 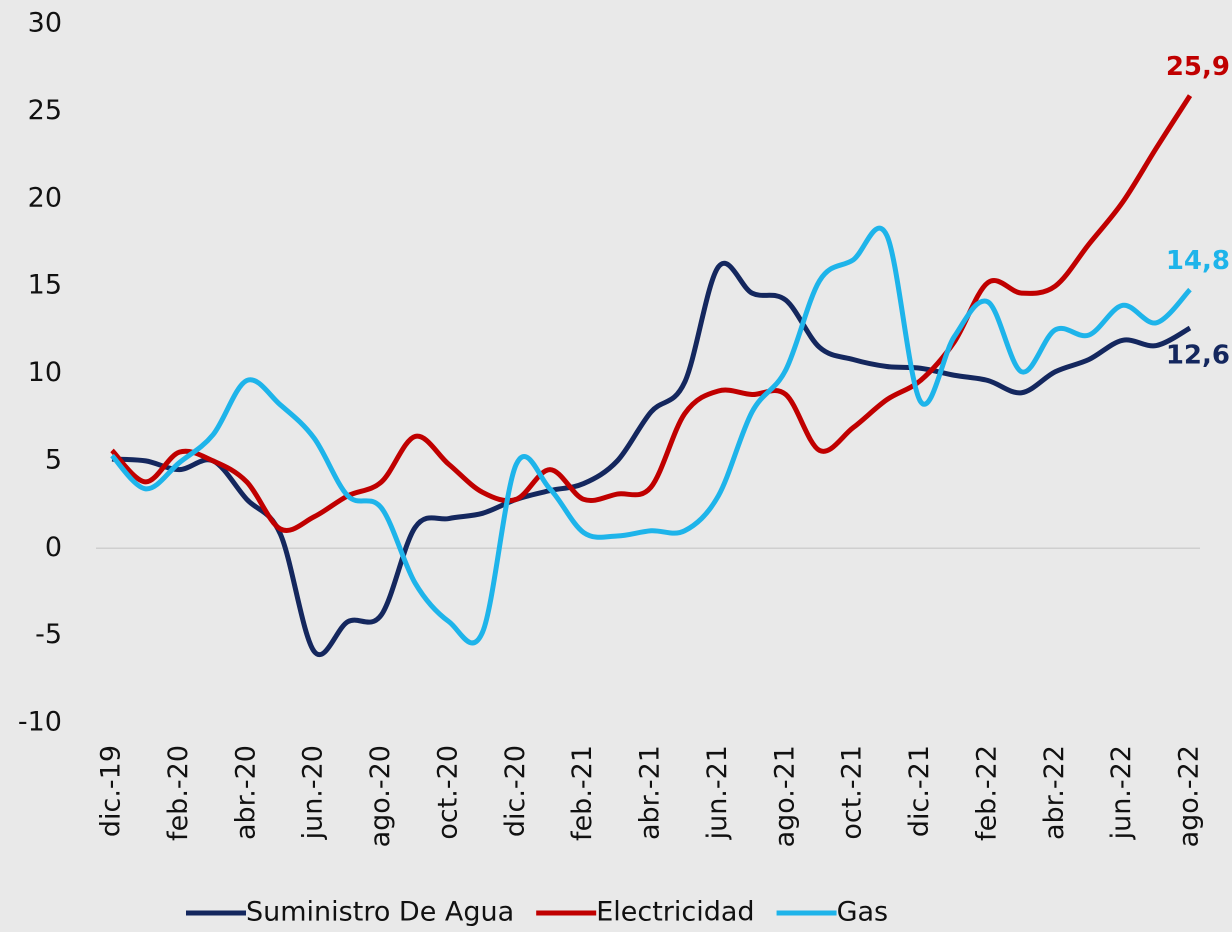 What do you see at coordinates (111, 791) in the screenshot?
I see `x-tick-label: dic.-19` at bounding box center [111, 791].